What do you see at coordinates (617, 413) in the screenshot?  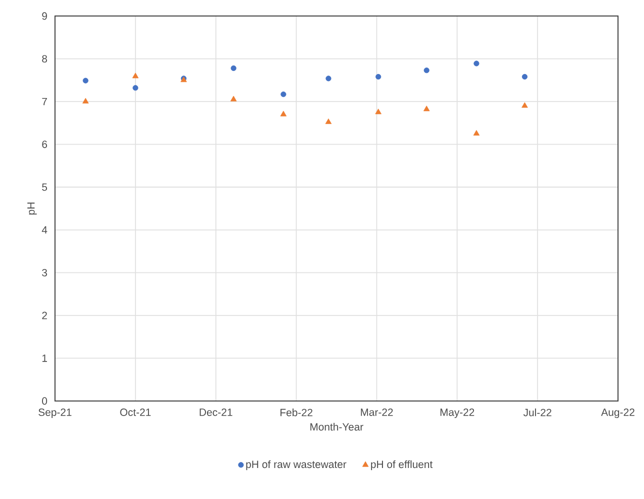 I see `x-tick-label: Aug-22` at bounding box center [617, 413].